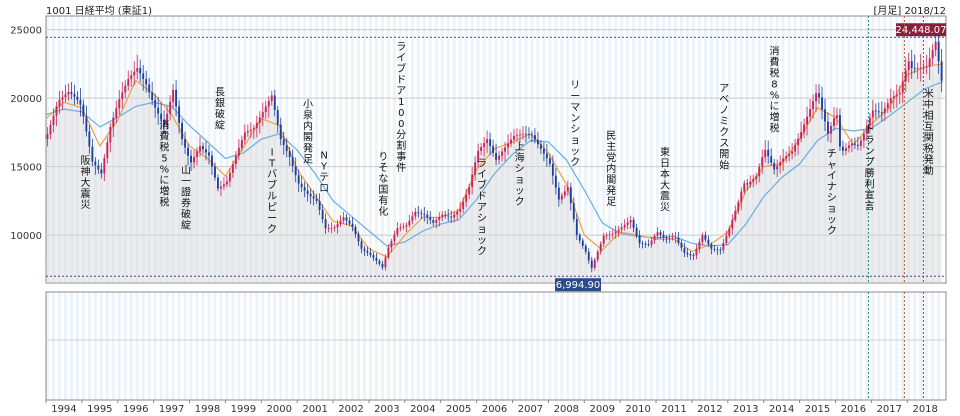 Image resolution: width=960 pixels, height=416 pixels. Describe the element at coordinates (520, 174) in the screenshot. I see `annotation-label: 上海ショック` at that location.